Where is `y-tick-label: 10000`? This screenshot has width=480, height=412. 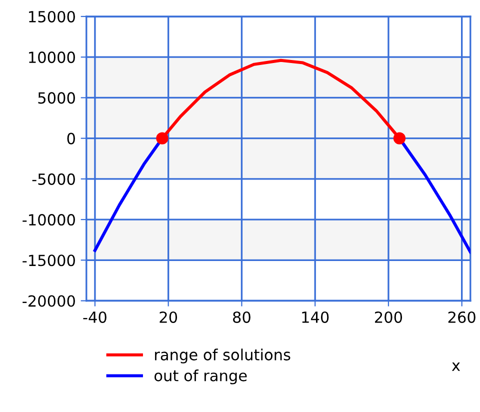
y-tick-label: 10000 is located at coordinates (52, 58).